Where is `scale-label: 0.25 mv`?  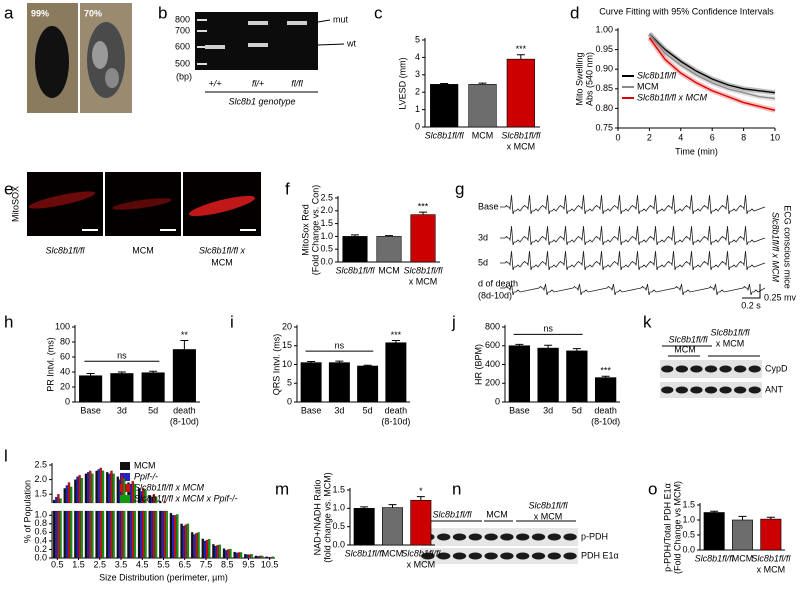
scale-label: 0.25 mv is located at coordinates (780, 297).